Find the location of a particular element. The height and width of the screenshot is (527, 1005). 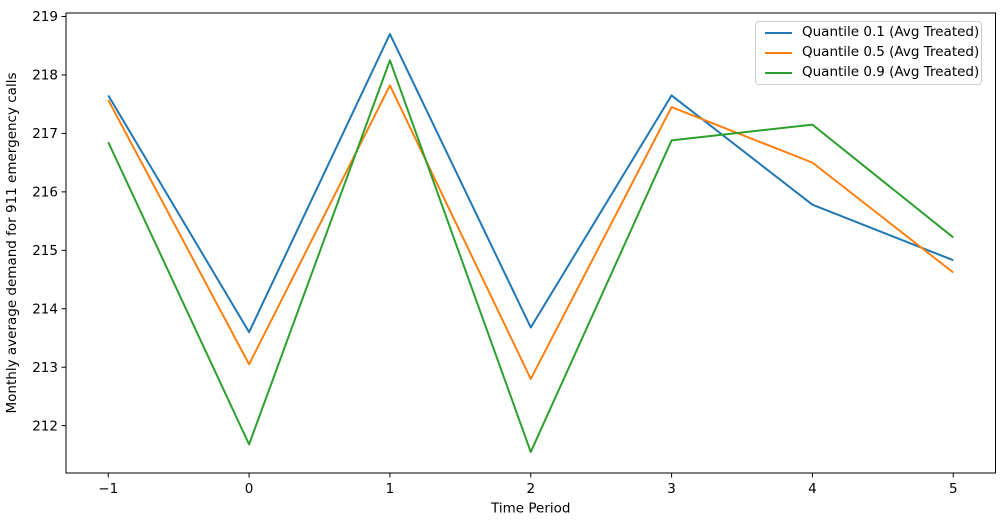

y-tick-label: 218 is located at coordinates (45, 76).